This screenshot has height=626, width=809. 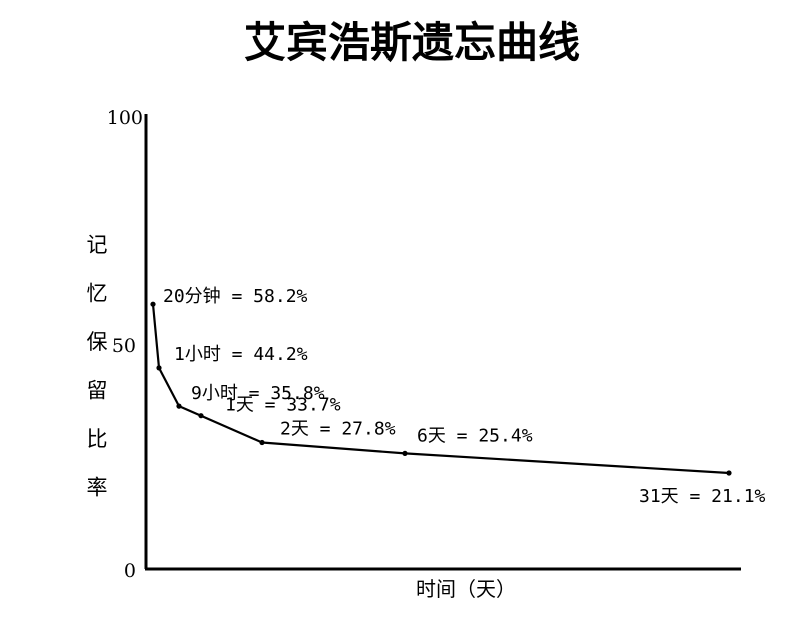 What do you see at coordinates (97, 342) in the screenshot?
I see `y-axis-label-char: 保` at bounding box center [97, 342].